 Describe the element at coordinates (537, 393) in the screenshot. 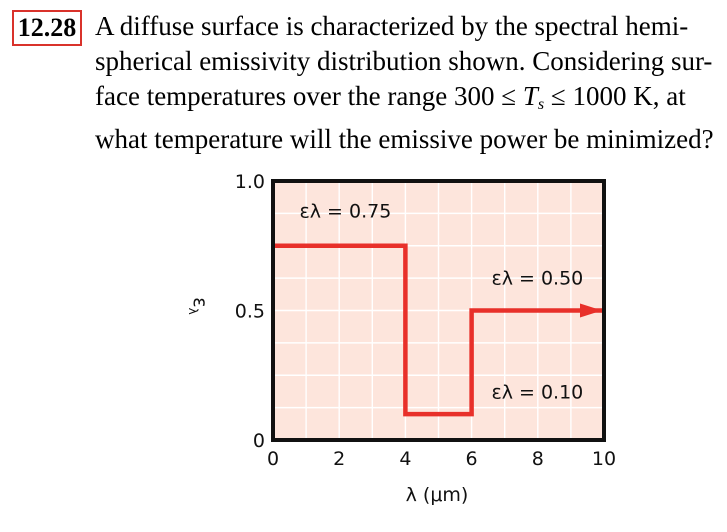

I see `emissivity-annotation: ελ = 0.10` at that location.